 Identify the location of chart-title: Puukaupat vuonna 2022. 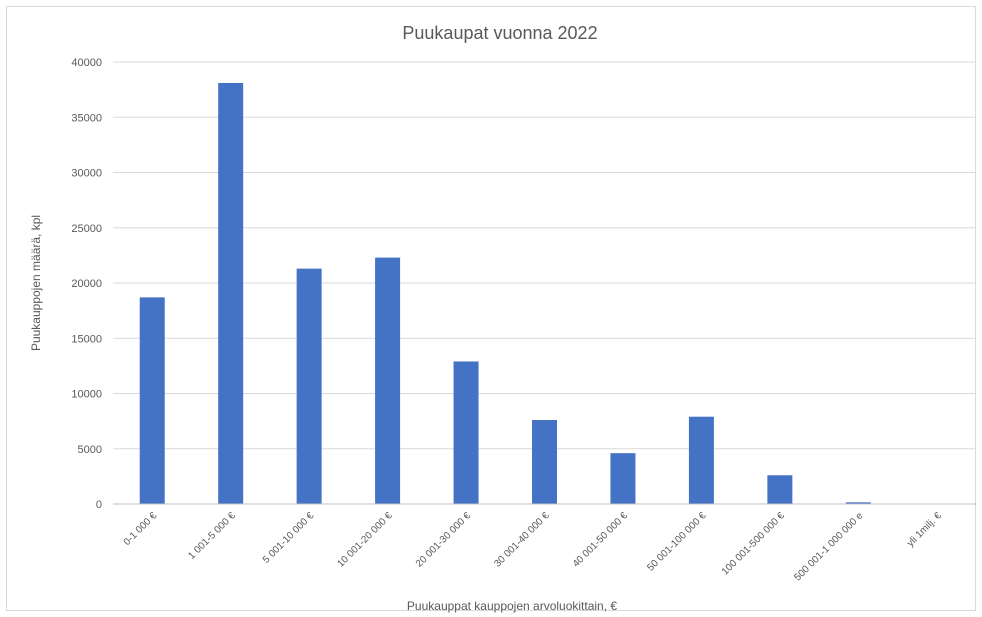
(499, 33).